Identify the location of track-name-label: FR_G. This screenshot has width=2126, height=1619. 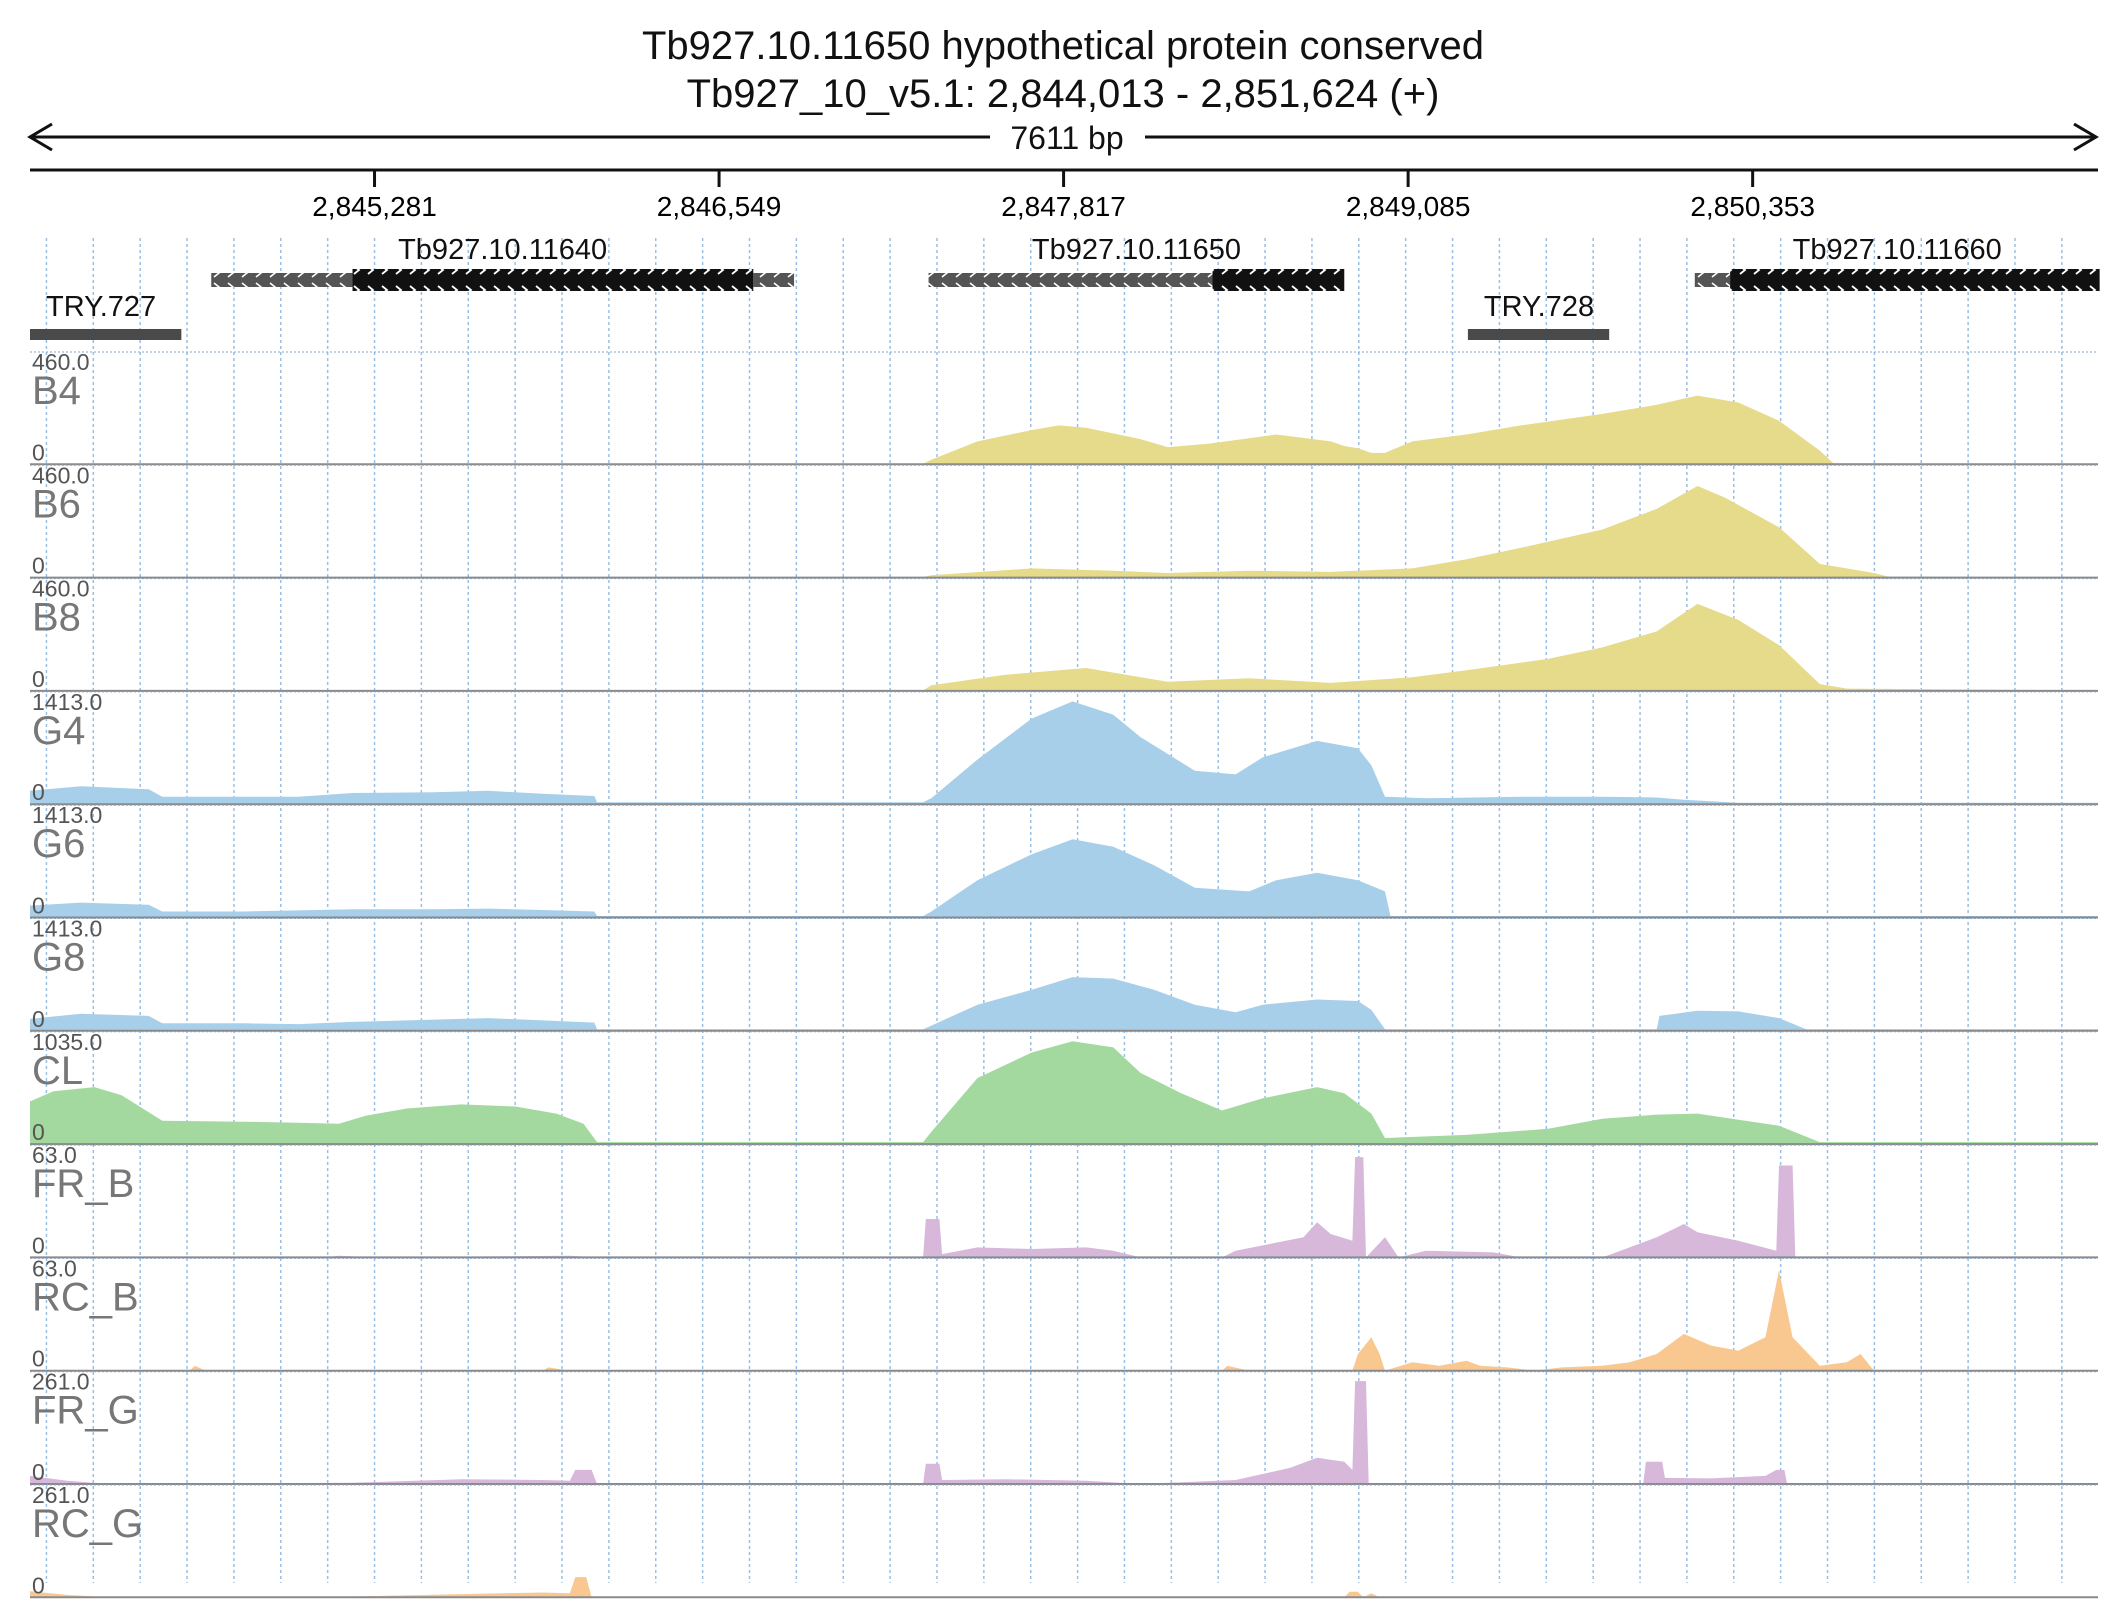
(85, 1411).